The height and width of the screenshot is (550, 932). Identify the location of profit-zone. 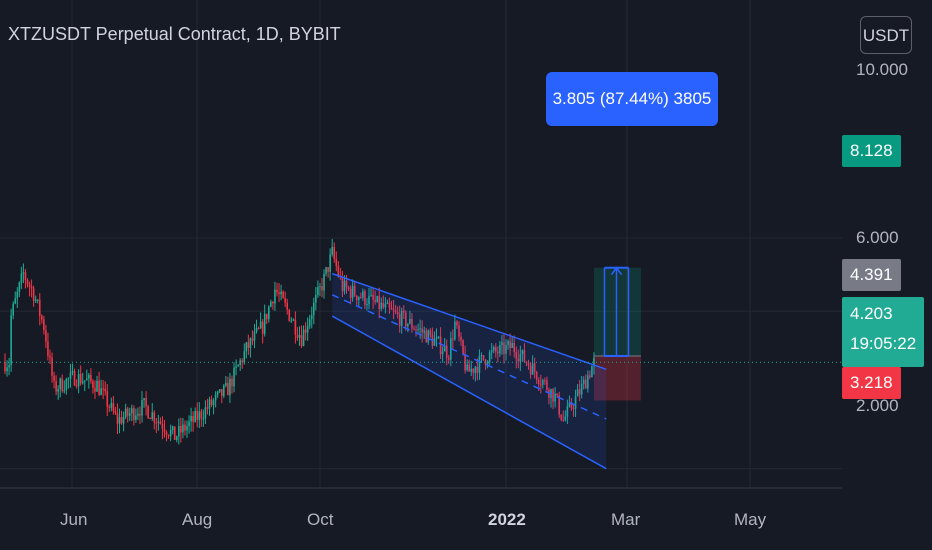
(617, 311).